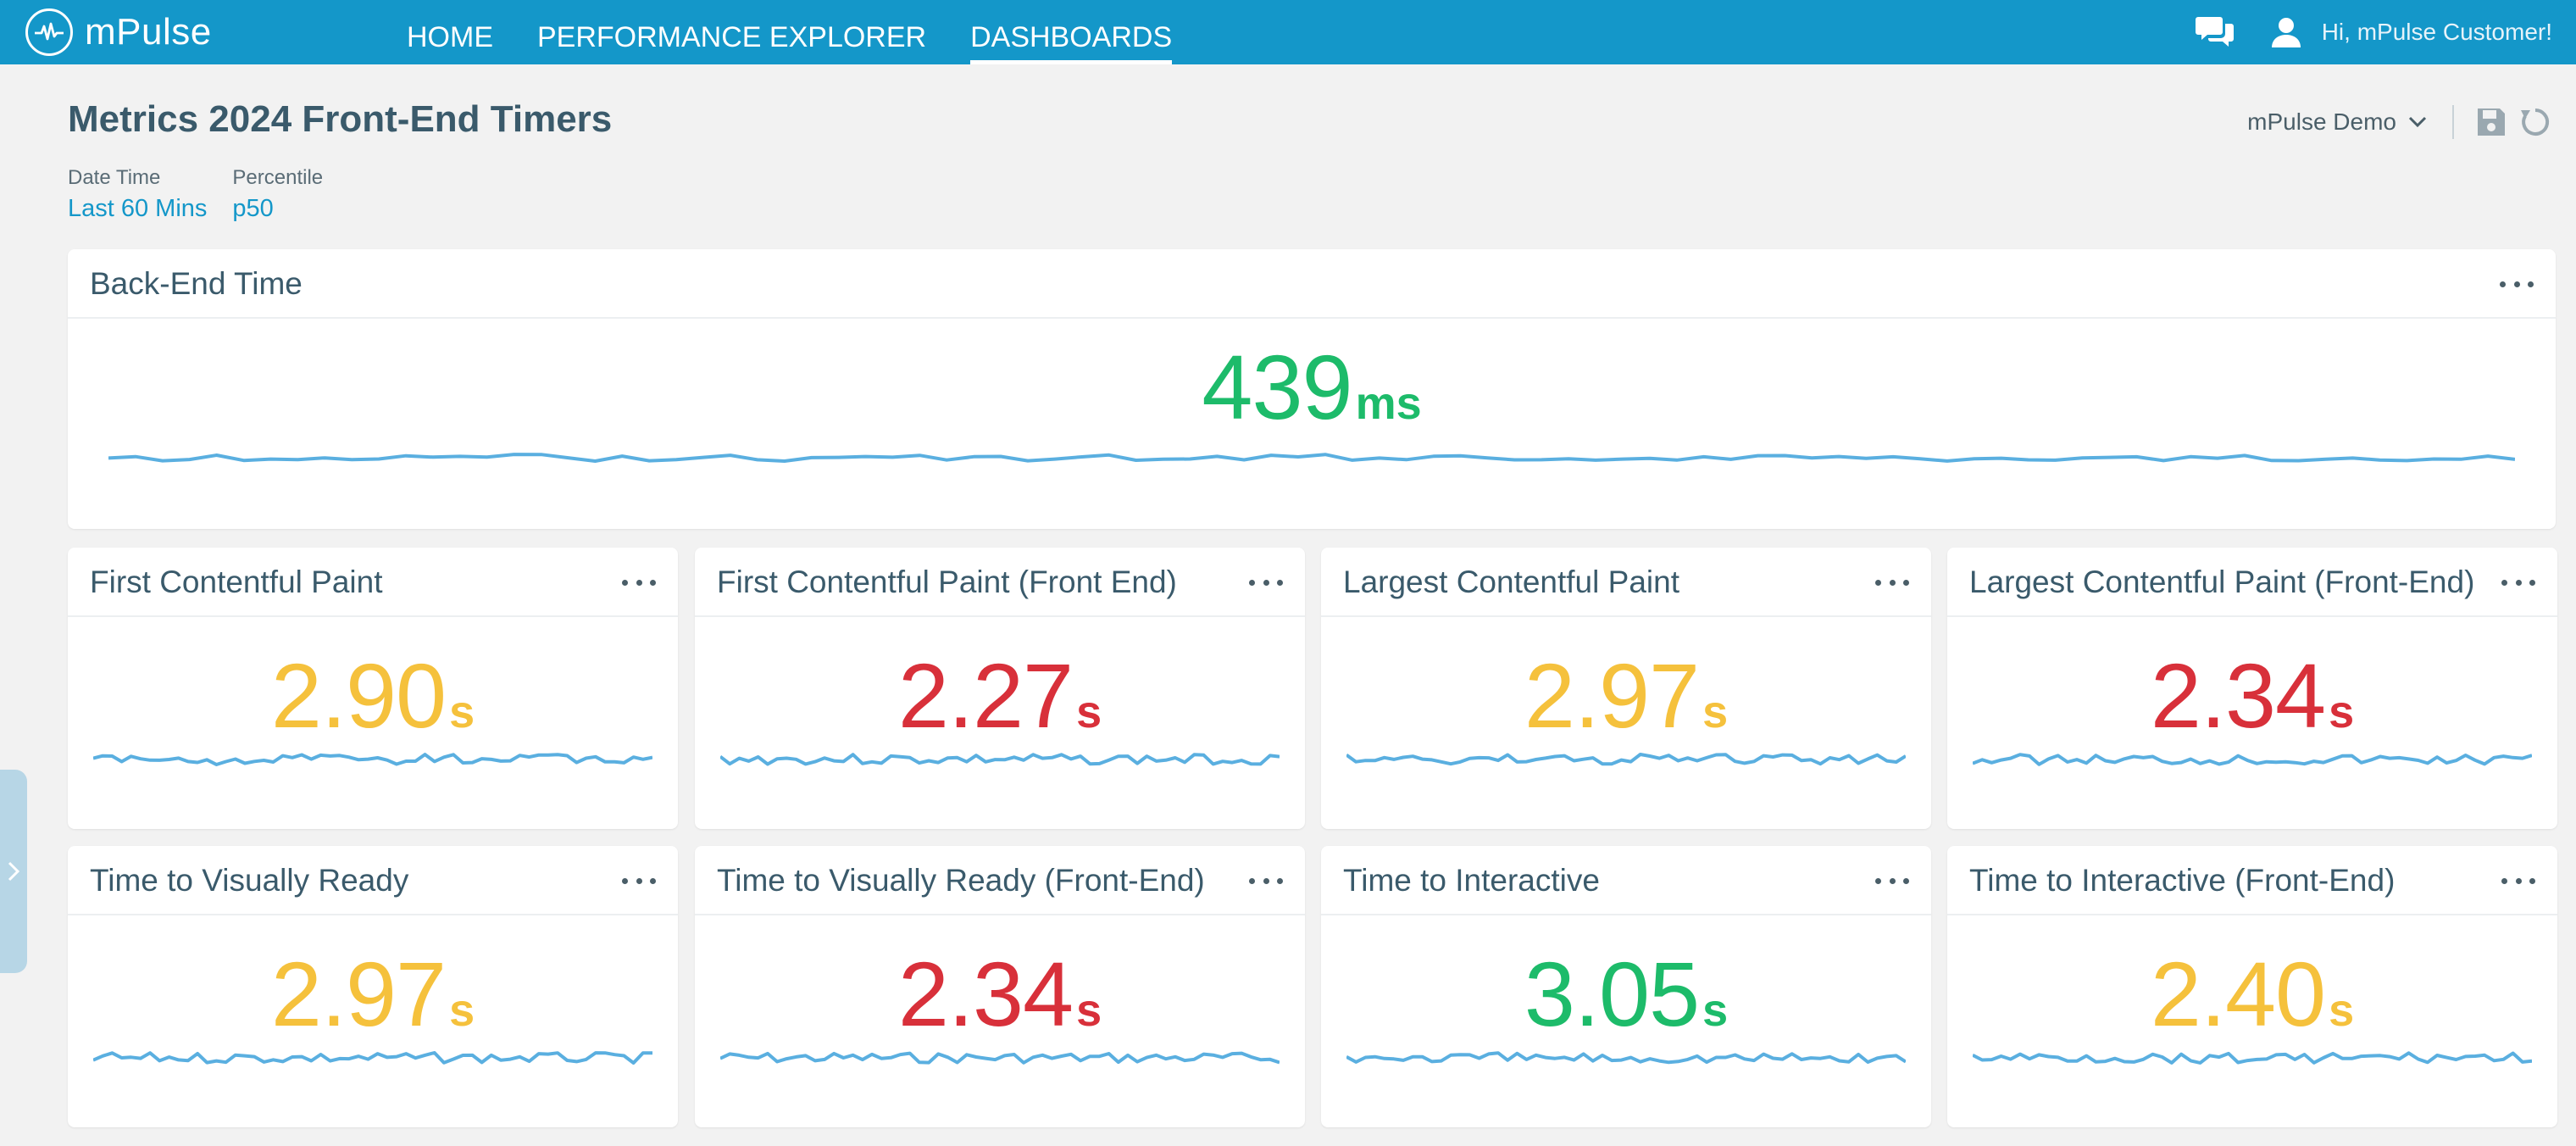  Describe the element at coordinates (253, 209) in the screenshot. I see `filter-value: p50` at that location.